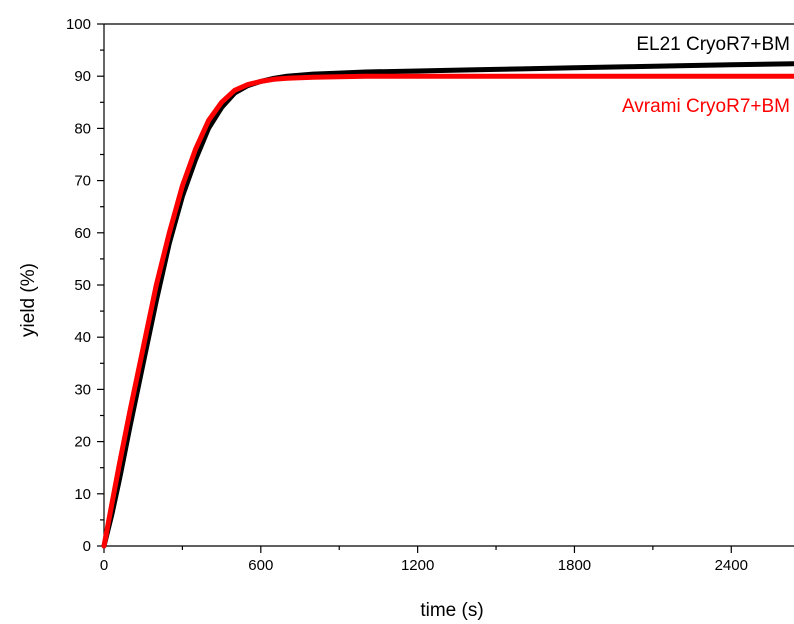 This screenshot has height=624, width=794. I want to click on y-tick-label: 70, so click(82, 181).